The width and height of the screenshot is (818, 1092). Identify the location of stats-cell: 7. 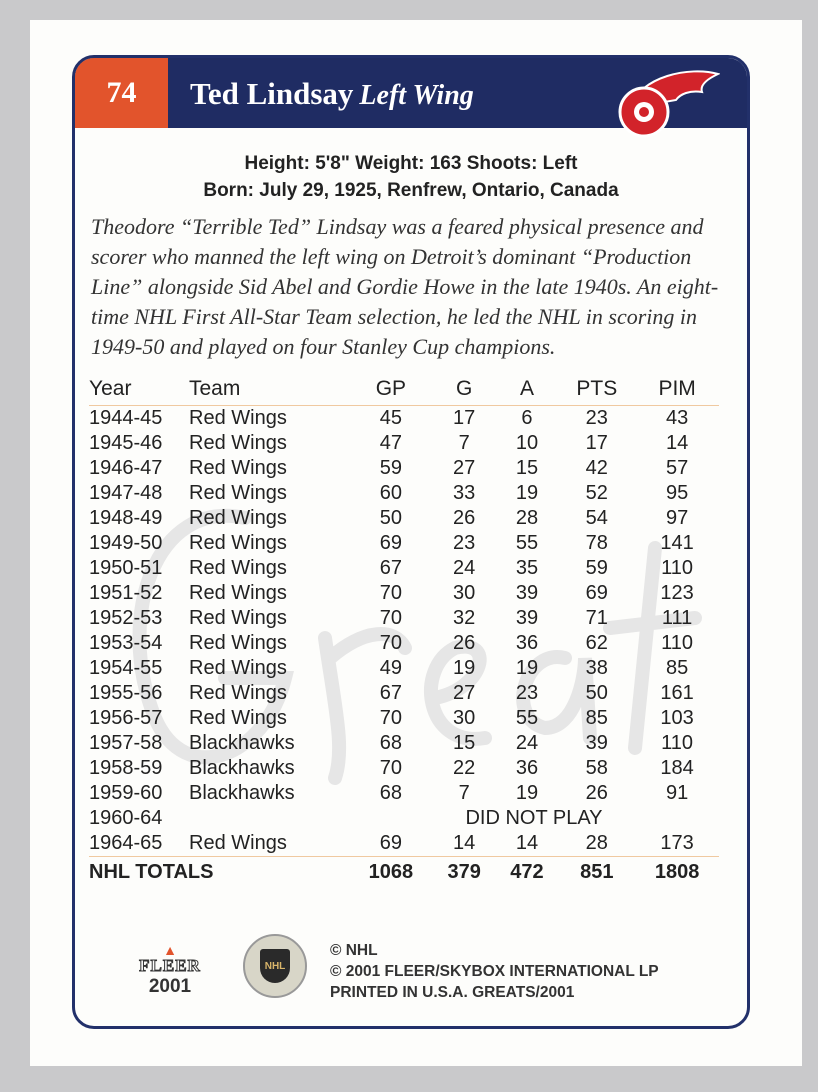
(464, 443).